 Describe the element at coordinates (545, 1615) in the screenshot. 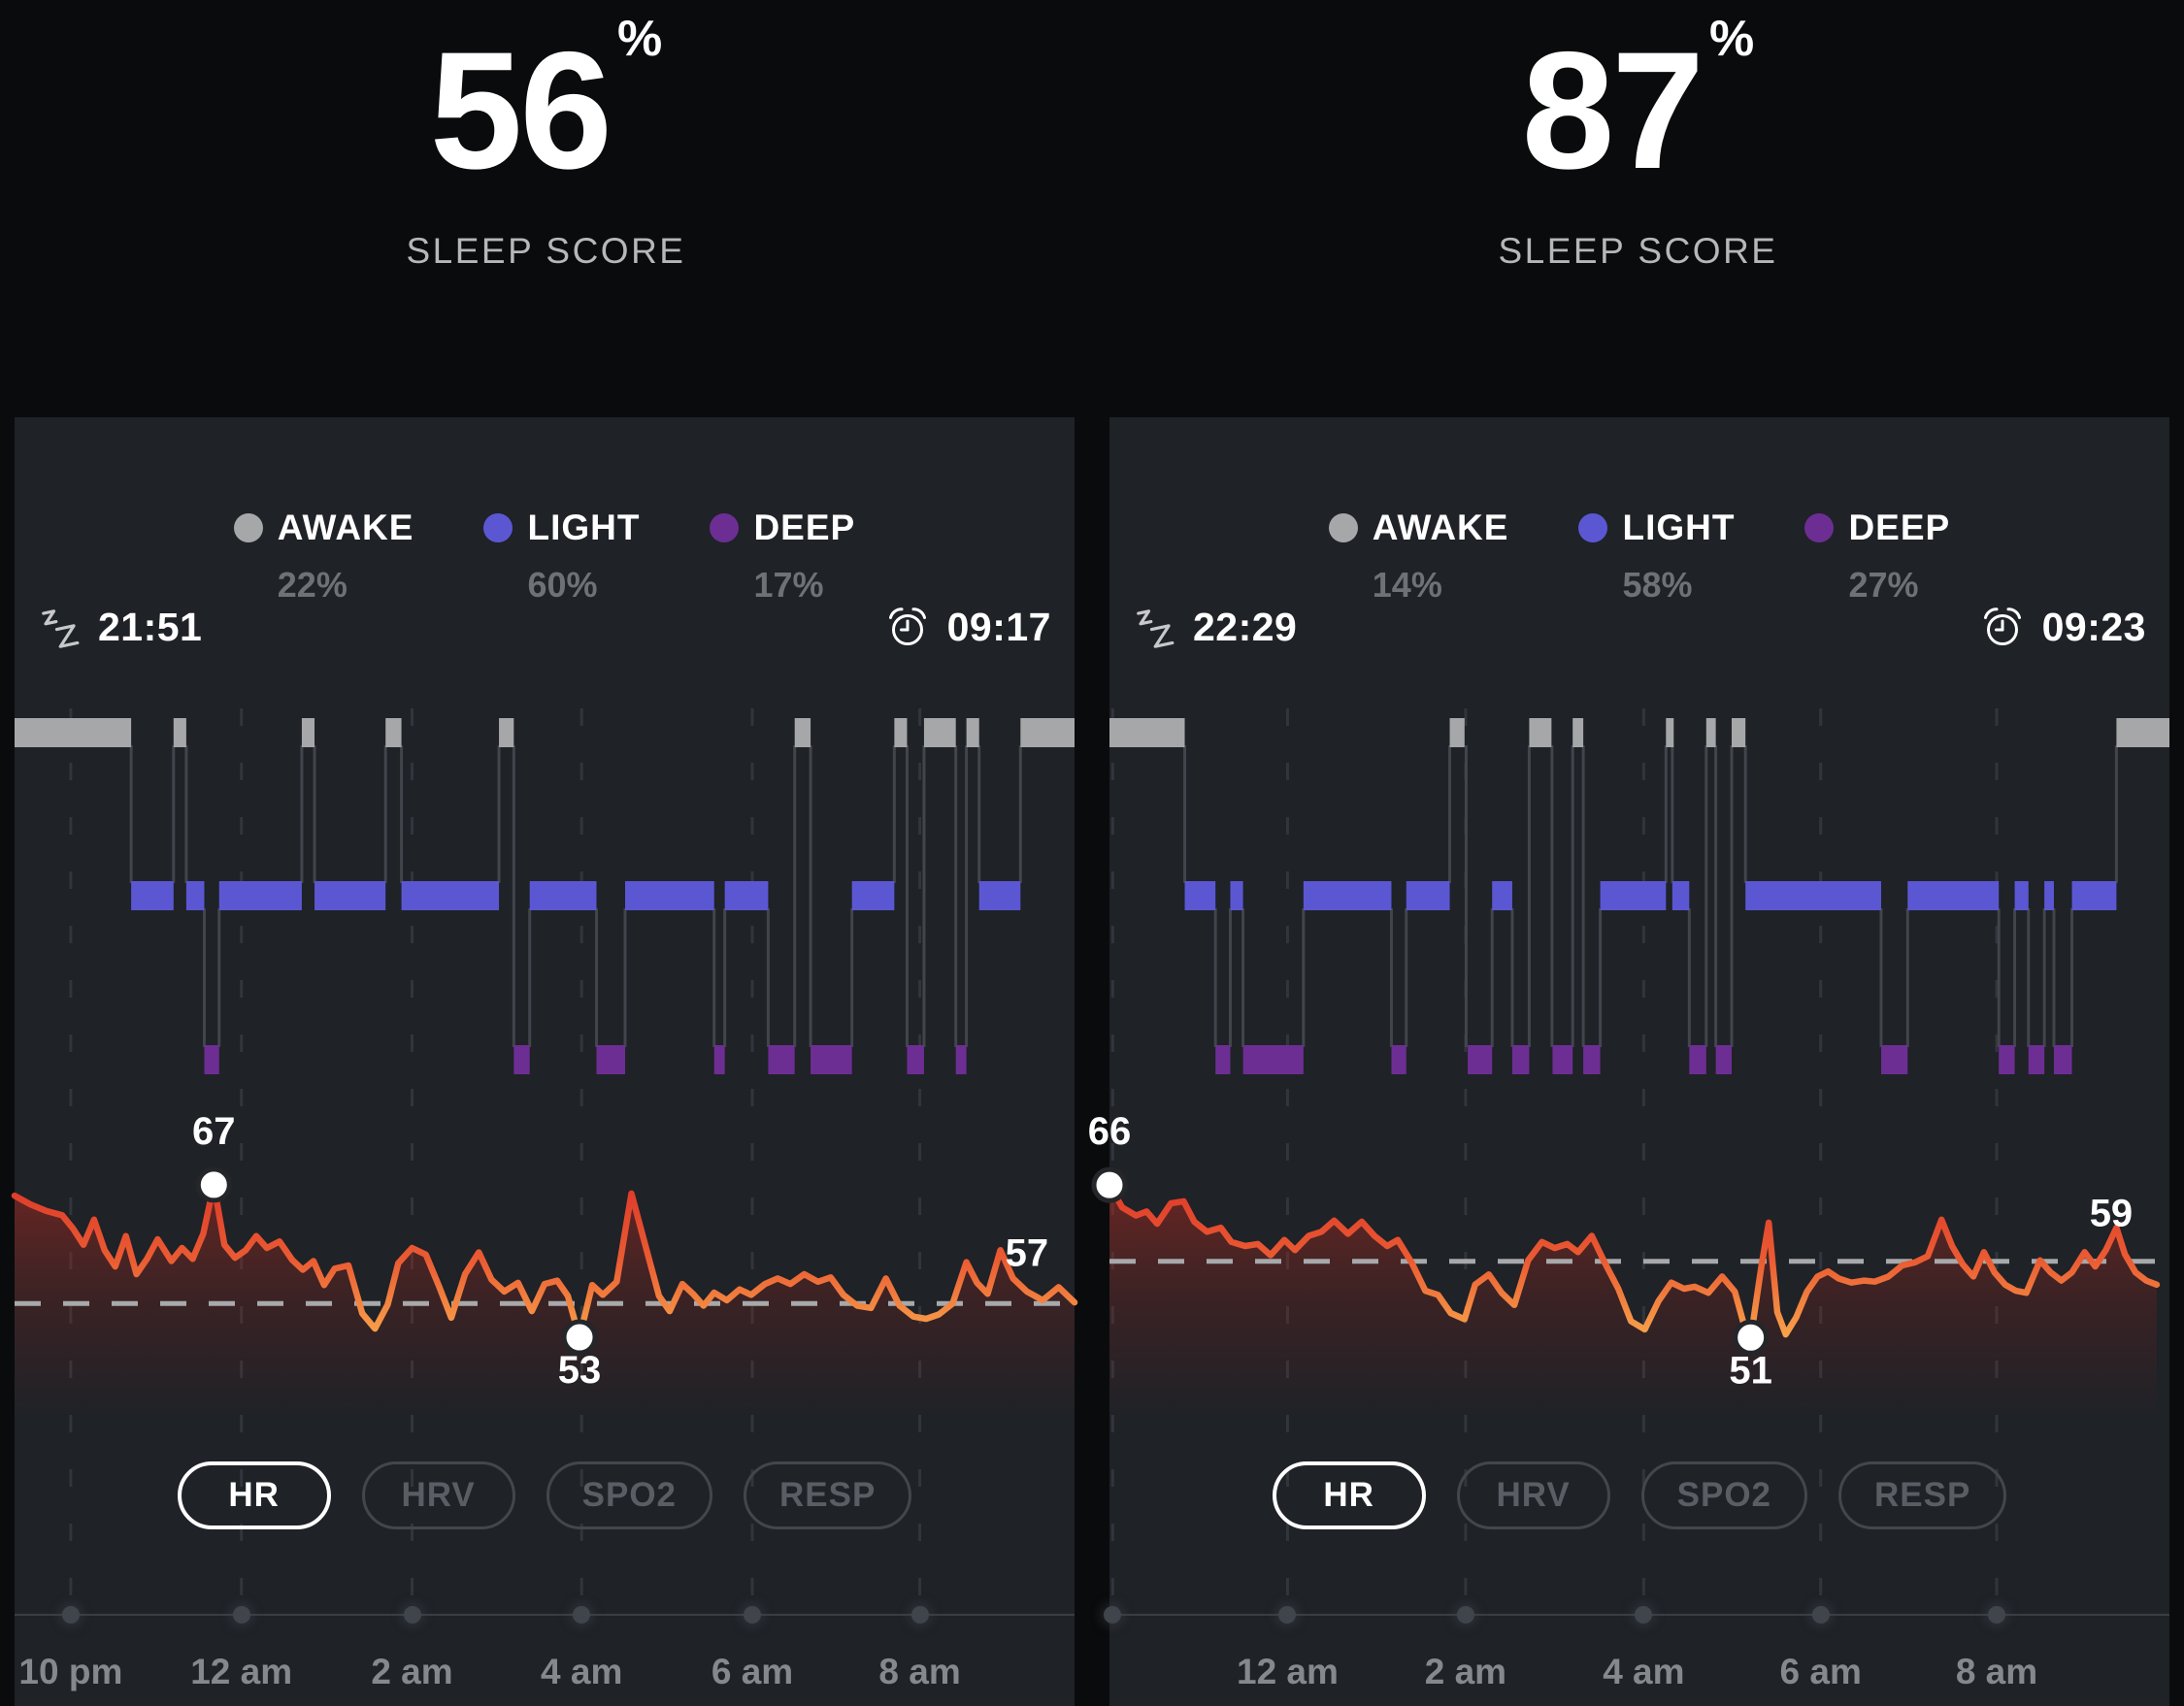

I see `axis-line` at that location.